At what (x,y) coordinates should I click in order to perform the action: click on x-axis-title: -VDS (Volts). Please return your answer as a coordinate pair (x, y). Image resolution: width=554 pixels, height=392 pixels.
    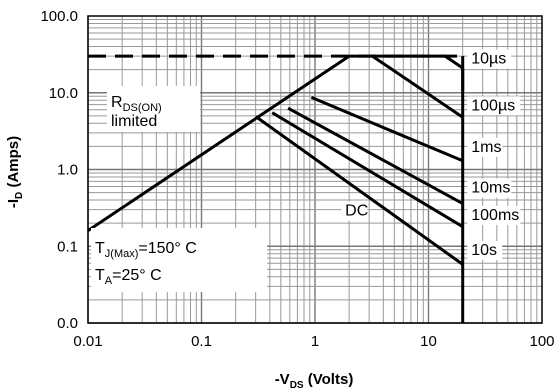
    Looking at the image, I should click on (314, 381).